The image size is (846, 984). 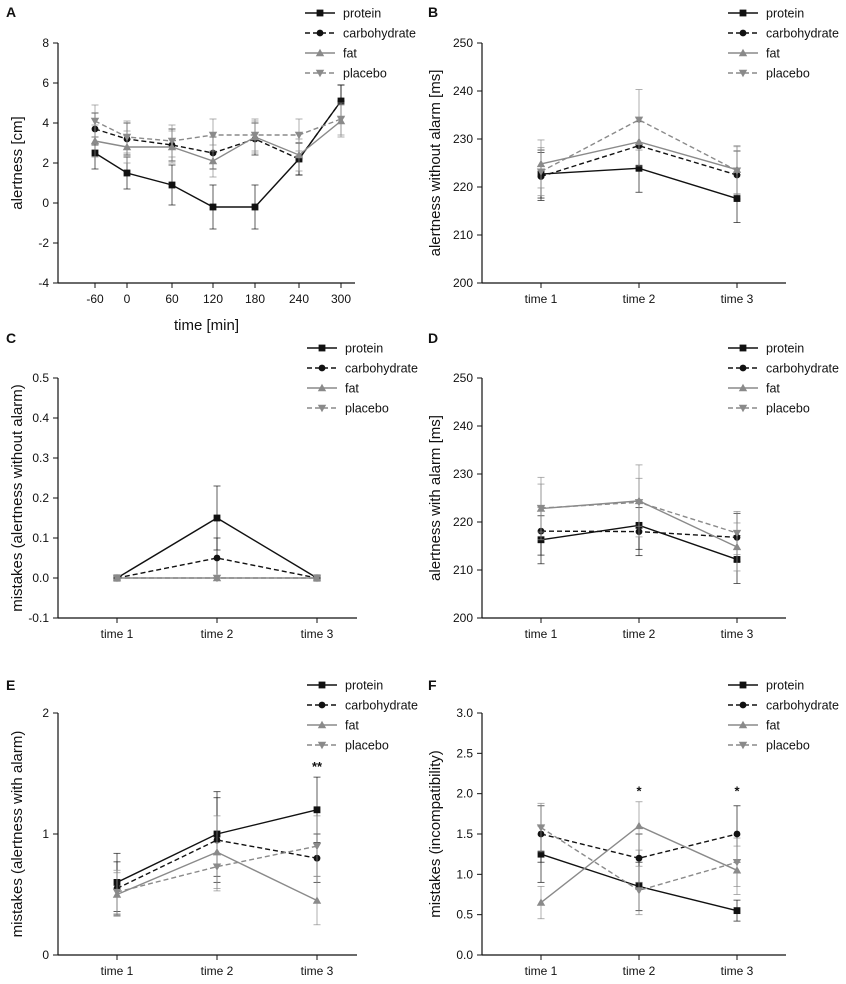 I want to click on x-tick-label: 180, so click(x=255, y=299).